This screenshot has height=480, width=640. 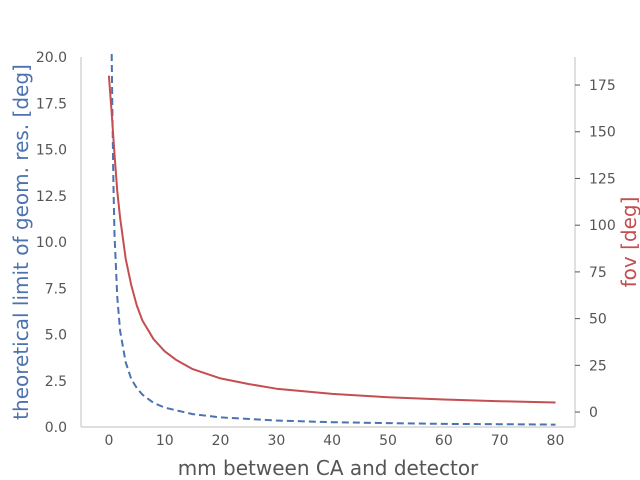 I want to click on x-tick-label: 30, so click(x=276, y=441).